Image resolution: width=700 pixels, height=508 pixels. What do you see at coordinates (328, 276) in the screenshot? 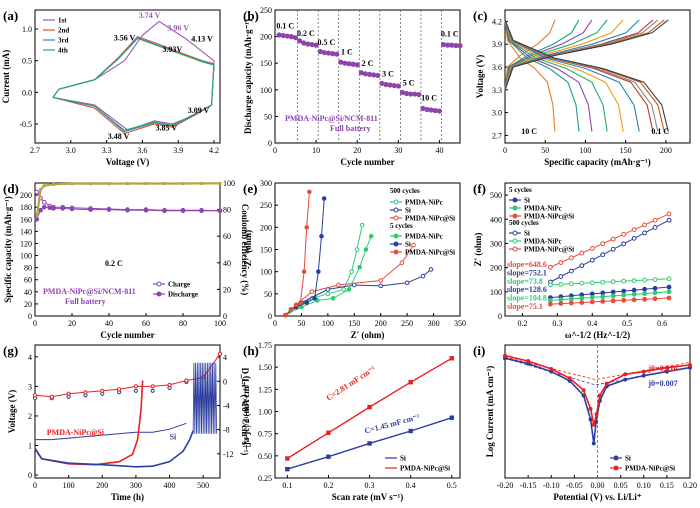
I see `eis-series` at bounding box center [328, 276].